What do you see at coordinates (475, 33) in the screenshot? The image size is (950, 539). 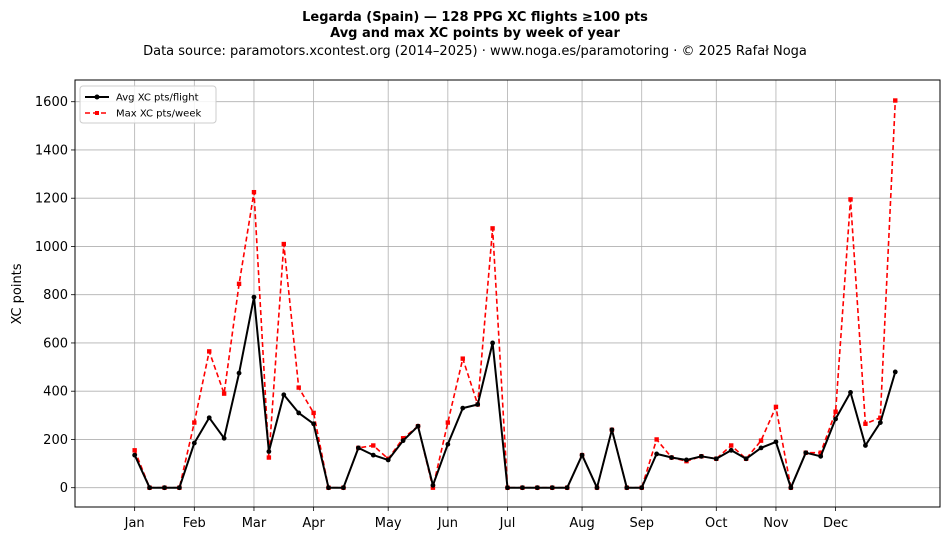 I see `chart-title-line-2: Avg and max XC points by week of year` at bounding box center [475, 33].